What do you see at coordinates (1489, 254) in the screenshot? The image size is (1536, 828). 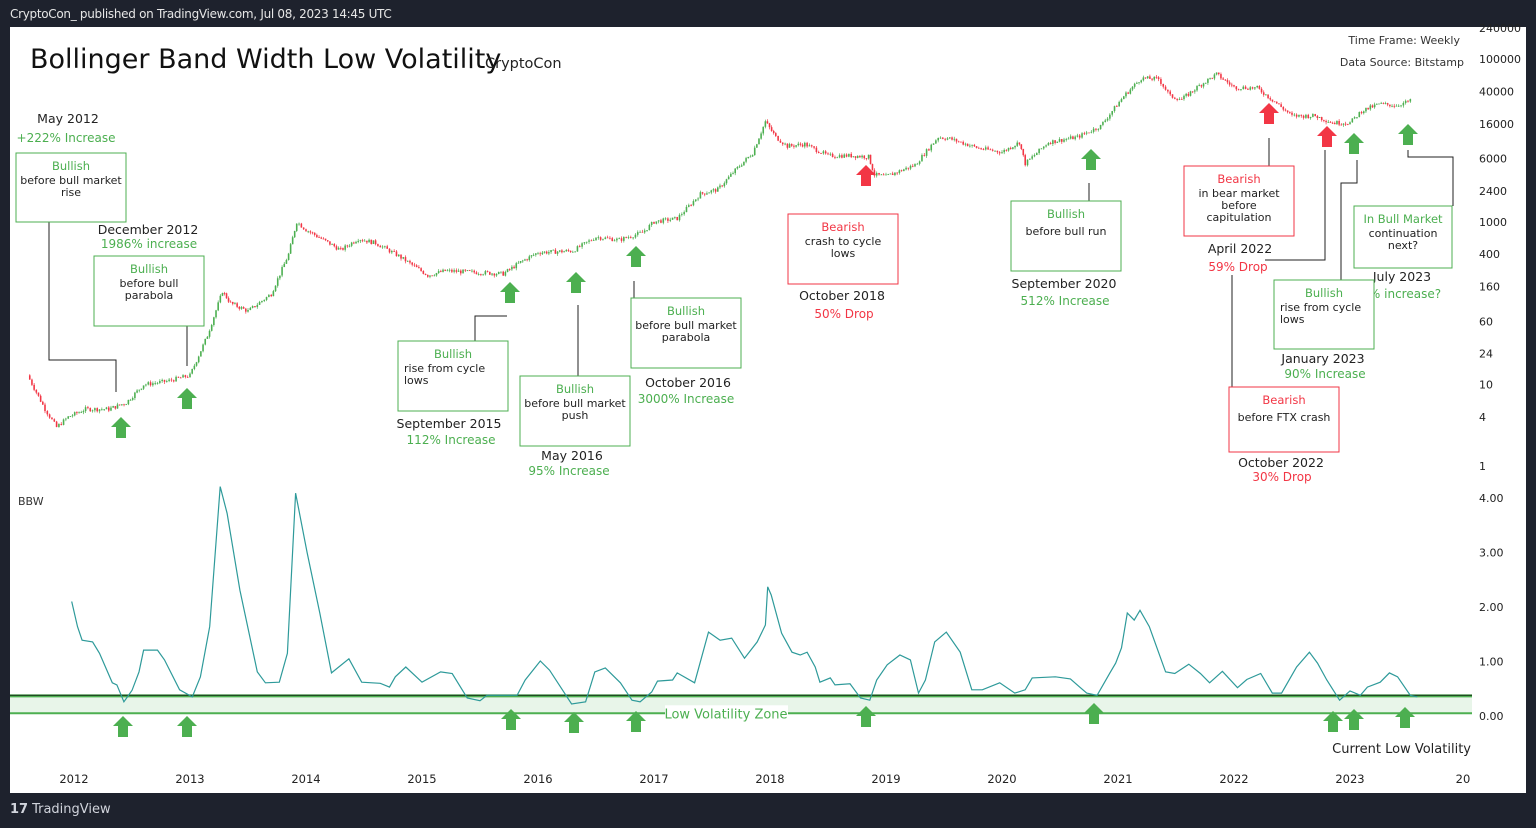 I see `price-tick-label: 400` at bounding box center [1489, 254].